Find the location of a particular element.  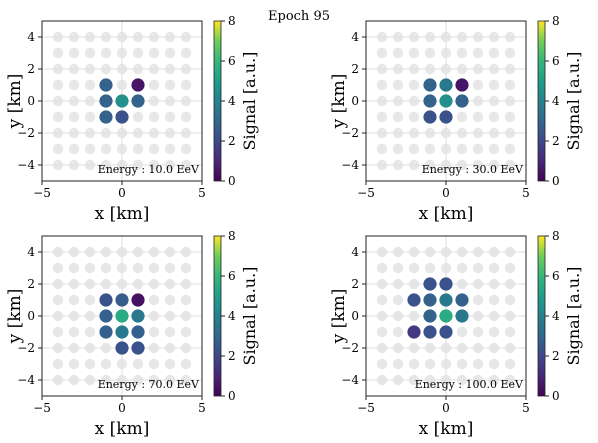

signal-point: 2.8 is located at coordinates (462, 300).